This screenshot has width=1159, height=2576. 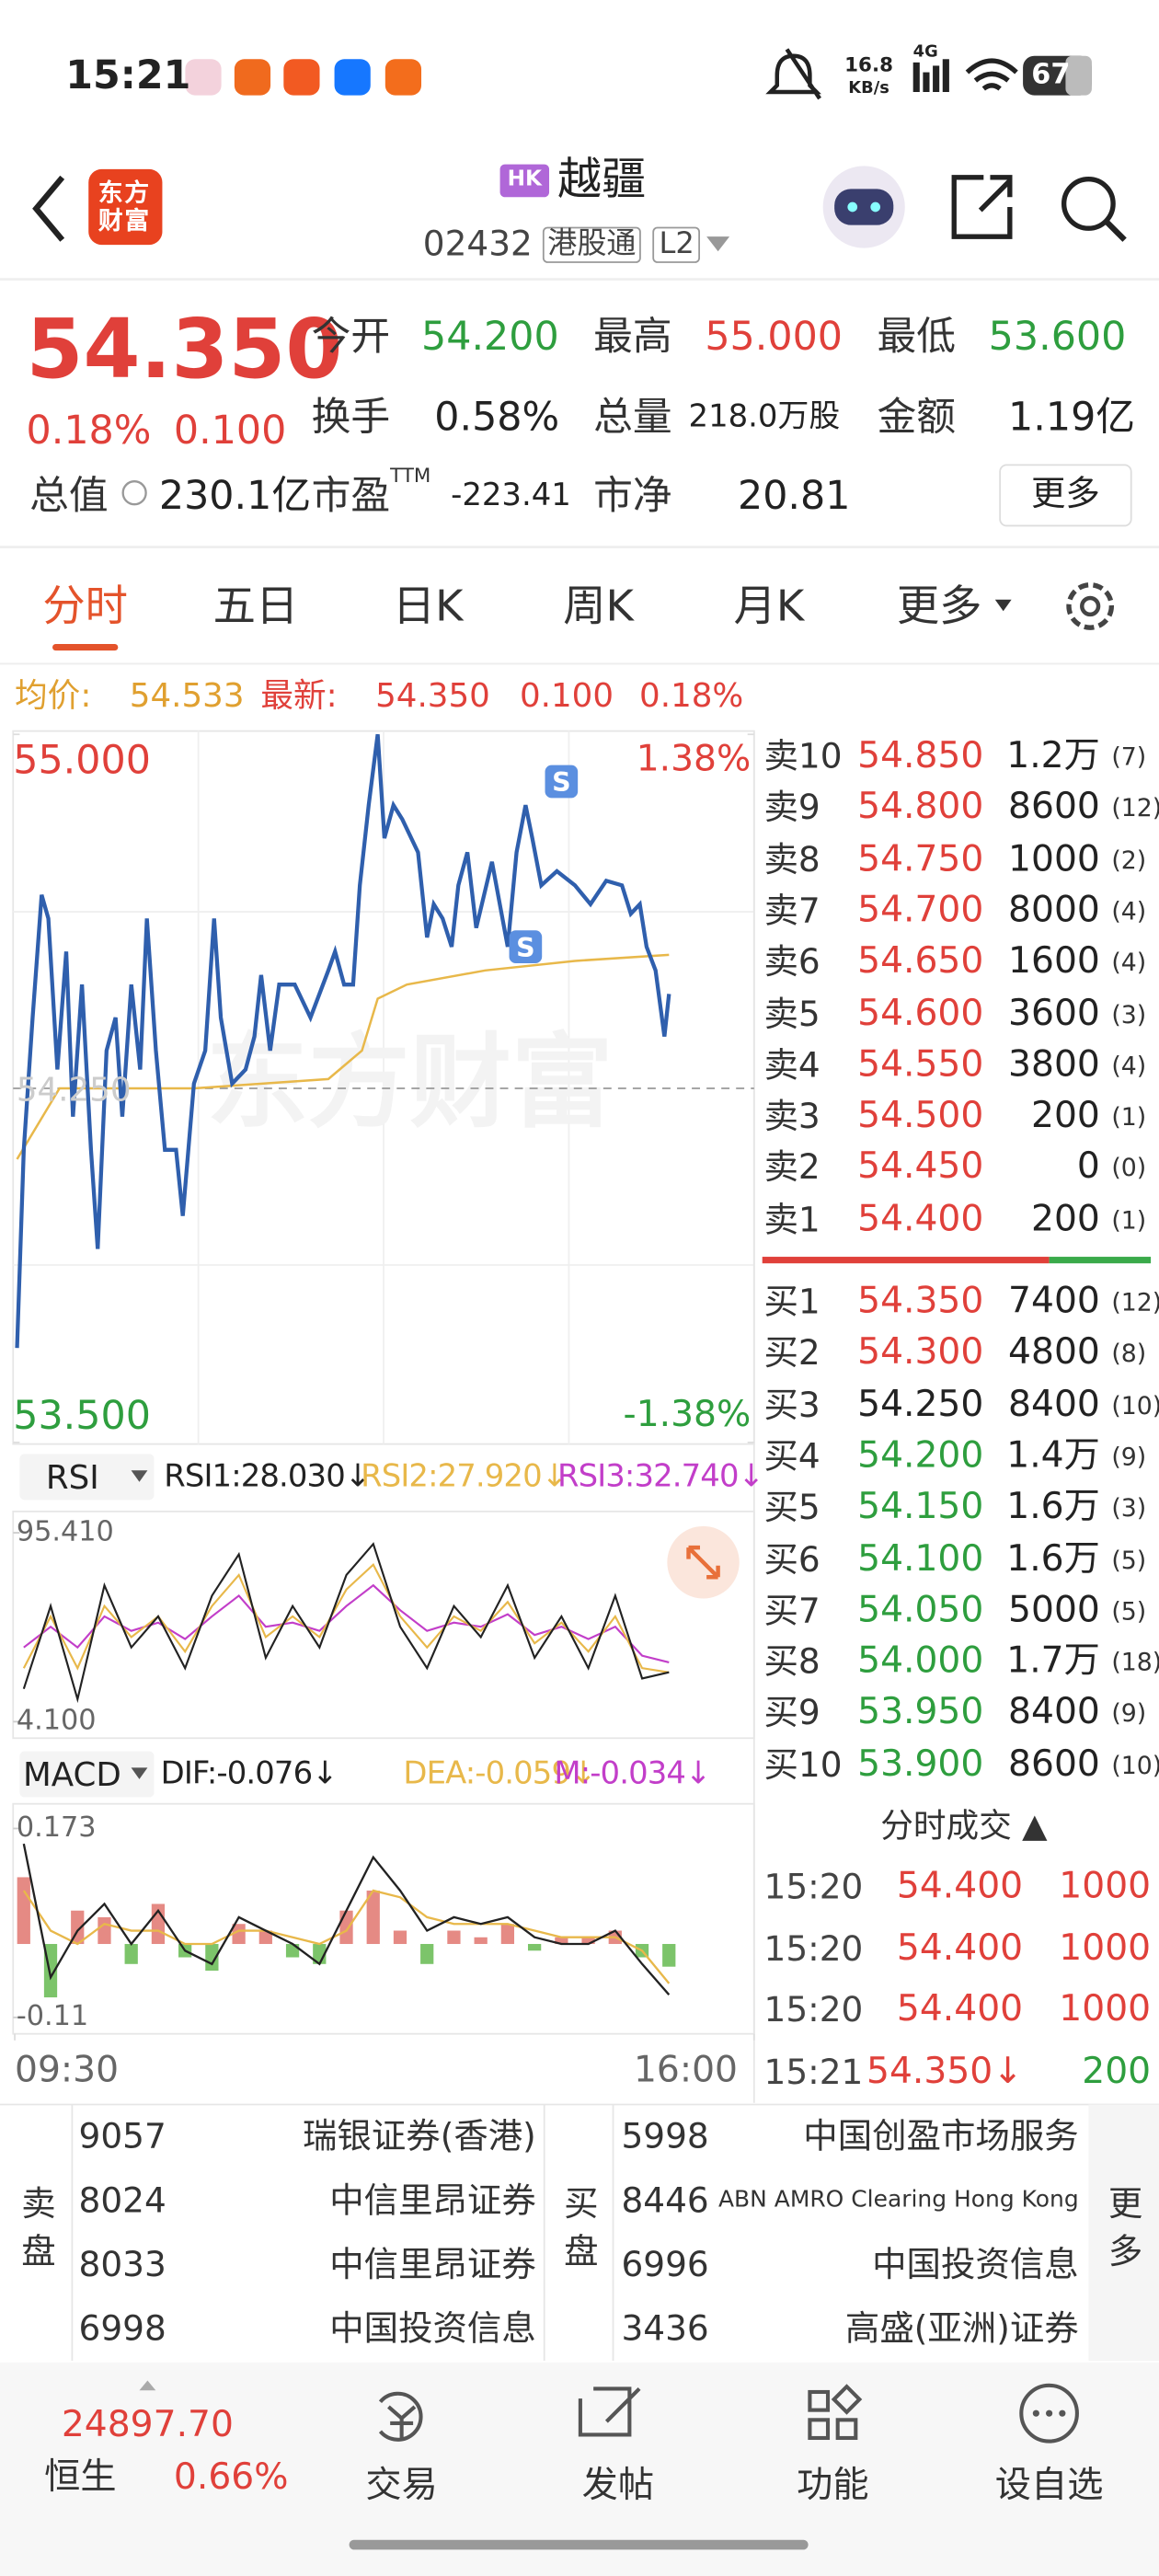 I want to click on tab: 更多, so click(x=939, y=607).